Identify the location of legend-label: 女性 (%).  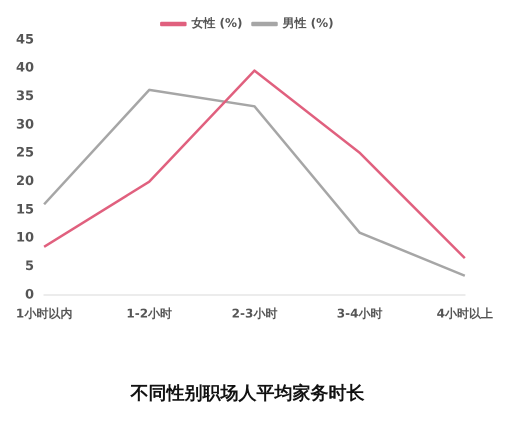
(216, 23).